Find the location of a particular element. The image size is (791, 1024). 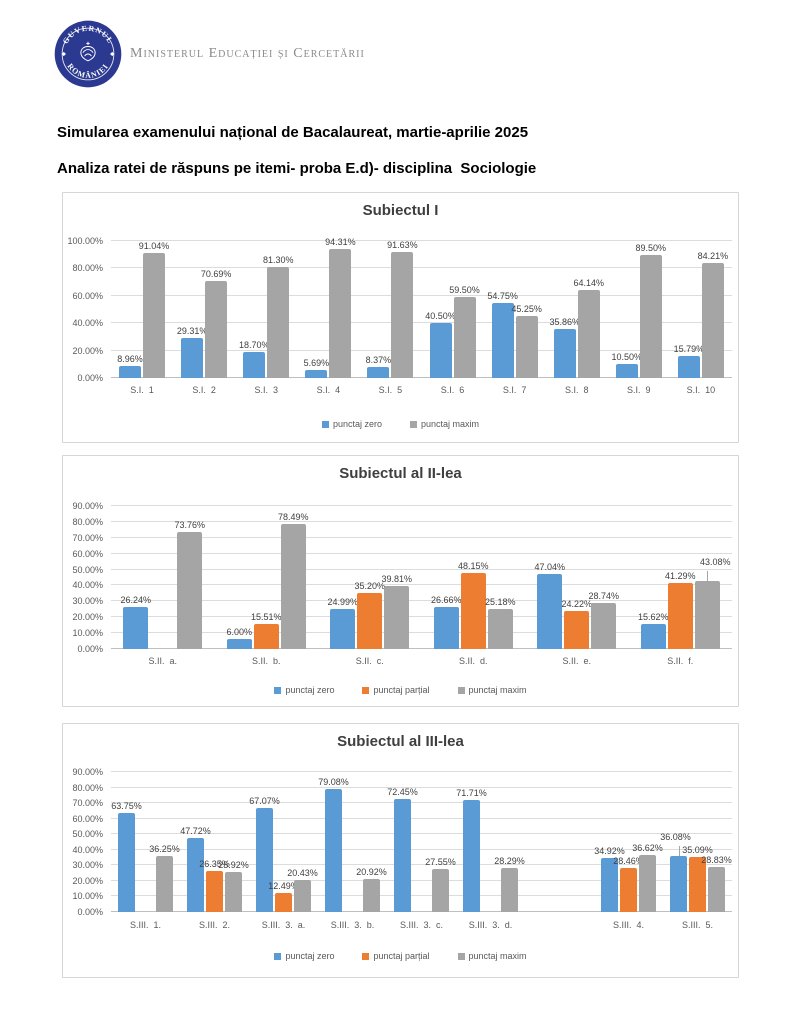

category-group: 26.66% 48.15% 25.18% is located at coordinates (474, 577).